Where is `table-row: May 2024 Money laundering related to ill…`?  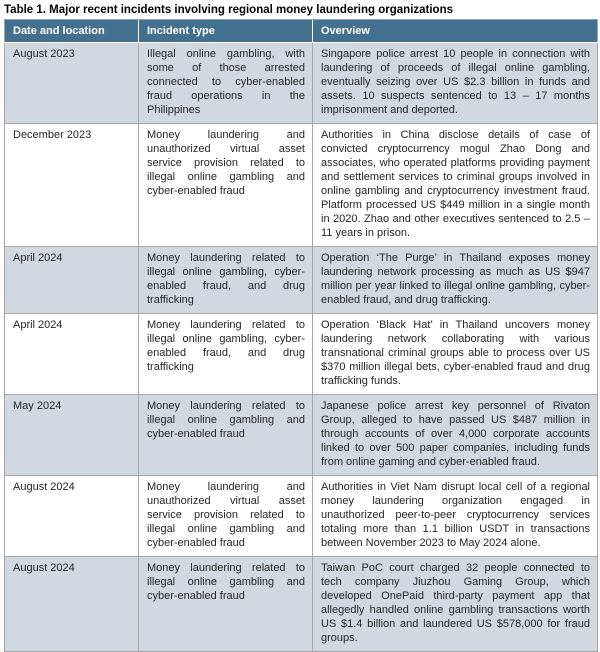
table-row: May 2024 Money laundering related to ill… is located at coordinates (301, 435).